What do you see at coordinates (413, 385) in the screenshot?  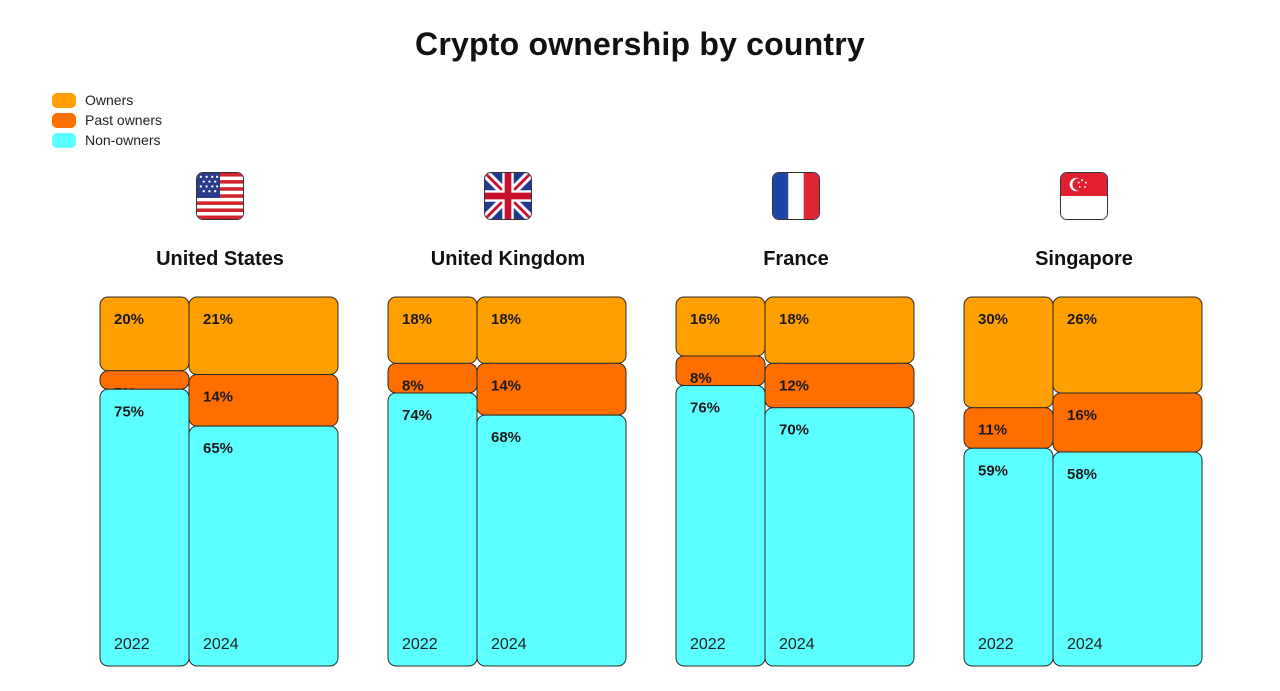 I see `label-united-kingdom-2022-past-owners: 8%` at bounding box center [413, 385].